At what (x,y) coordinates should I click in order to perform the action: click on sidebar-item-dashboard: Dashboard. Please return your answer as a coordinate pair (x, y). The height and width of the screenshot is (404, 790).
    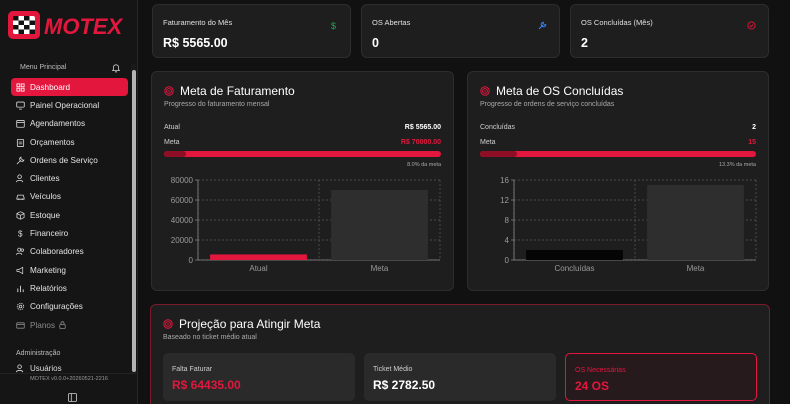
    Looking at the image, I should click on (69, 87).